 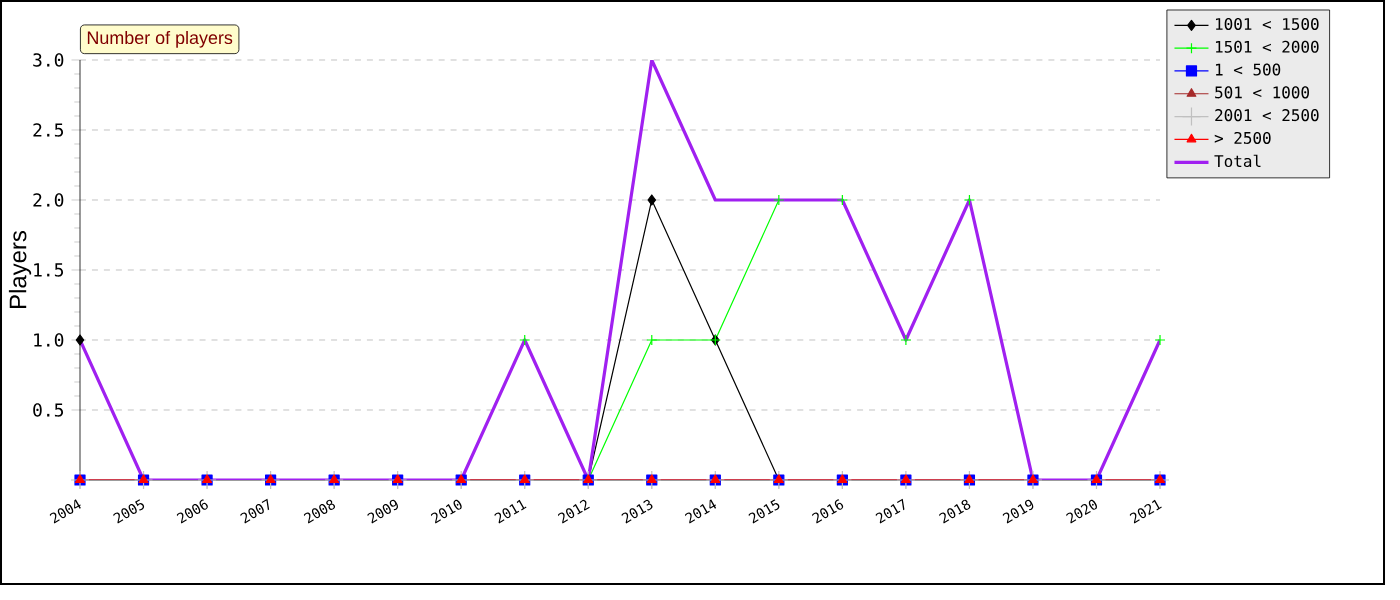 I want to click on y-tick-label: 1.0, so click(x=49, y=340).